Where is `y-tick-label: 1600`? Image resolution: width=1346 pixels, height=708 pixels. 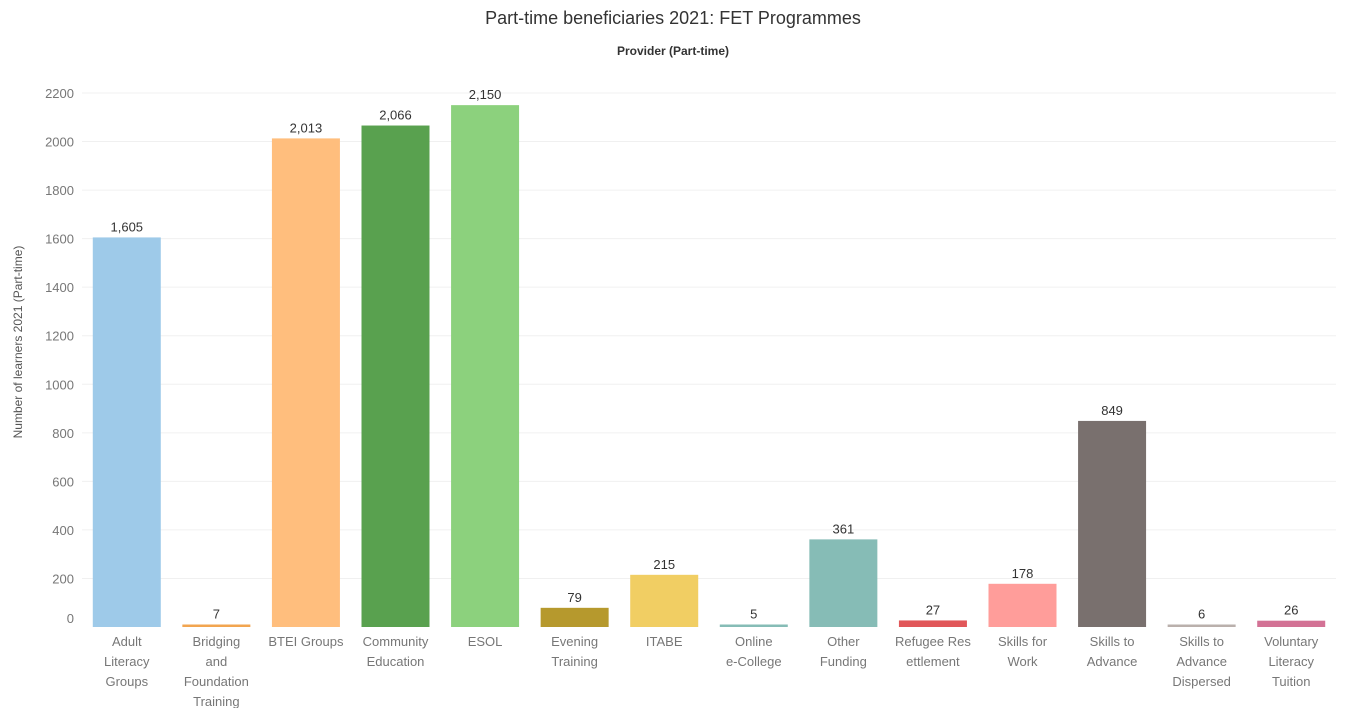
y-tick-label: 1600 is located at coordinates (59, 239).